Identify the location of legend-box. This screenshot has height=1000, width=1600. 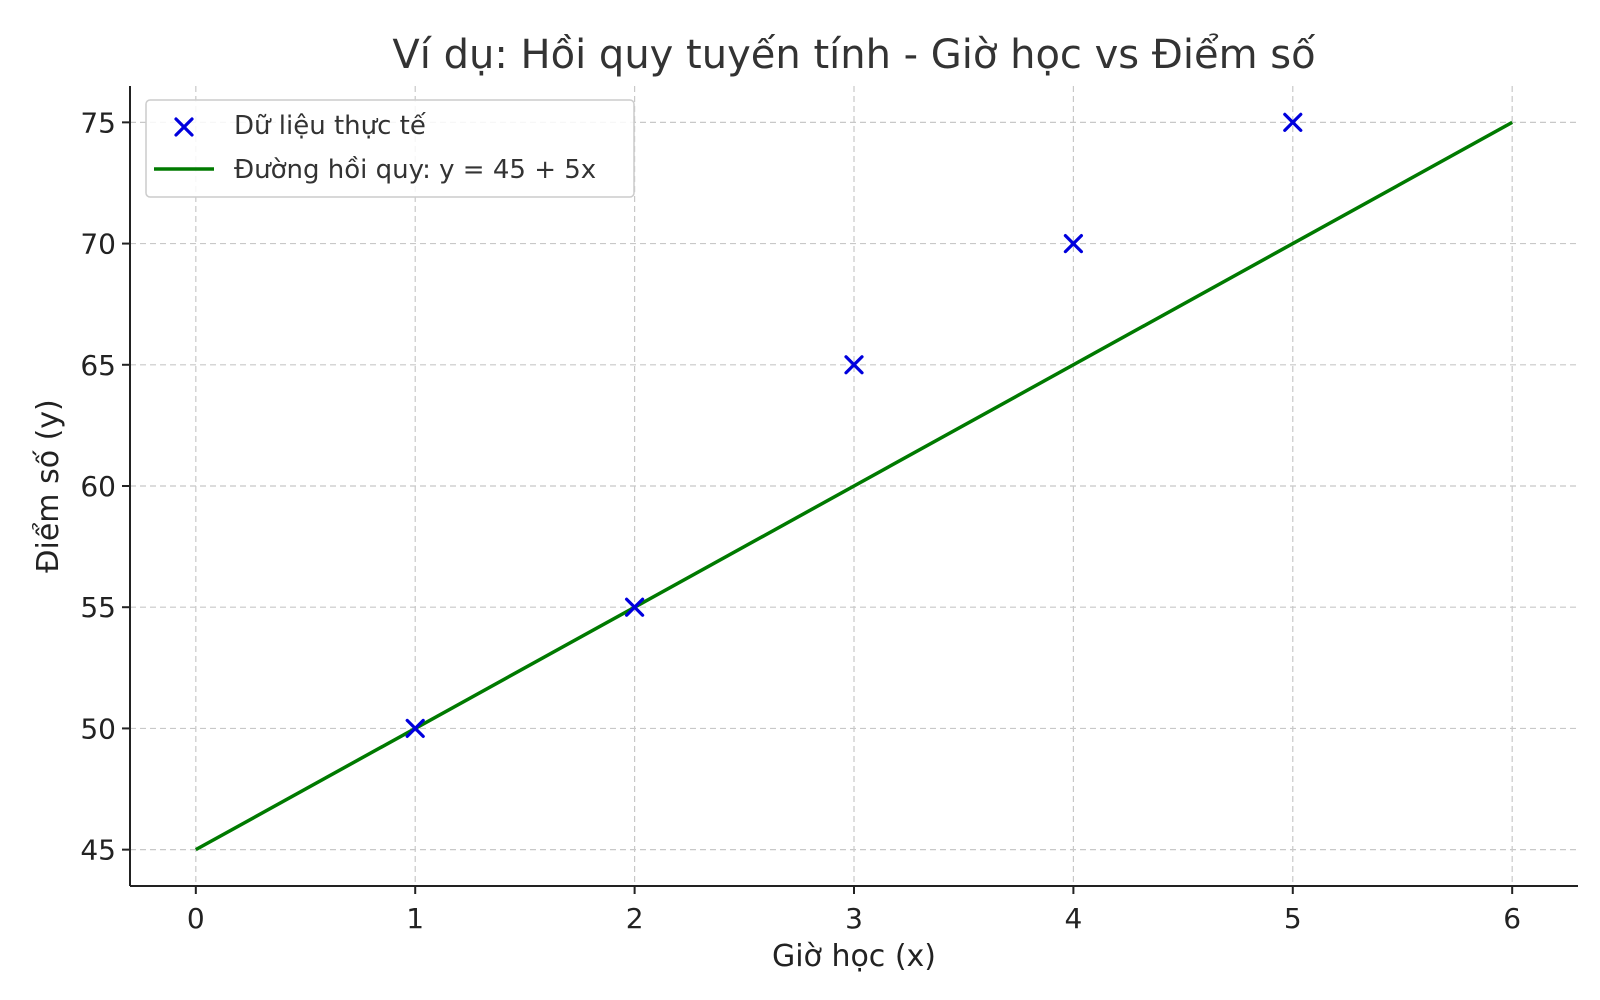
(390, 148).